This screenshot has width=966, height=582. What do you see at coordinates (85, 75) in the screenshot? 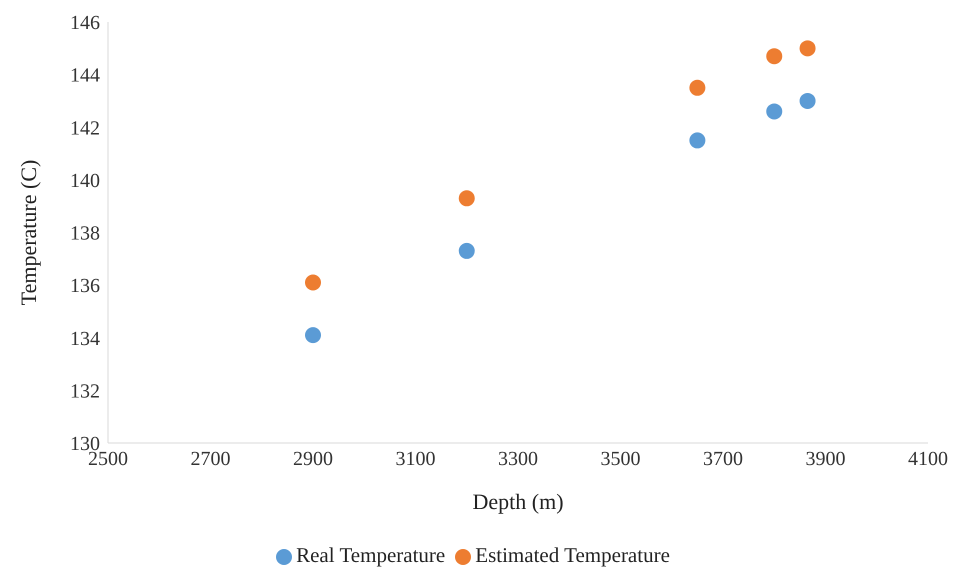
I see `y-tick-label: 144` at bounding box center [85, 75].